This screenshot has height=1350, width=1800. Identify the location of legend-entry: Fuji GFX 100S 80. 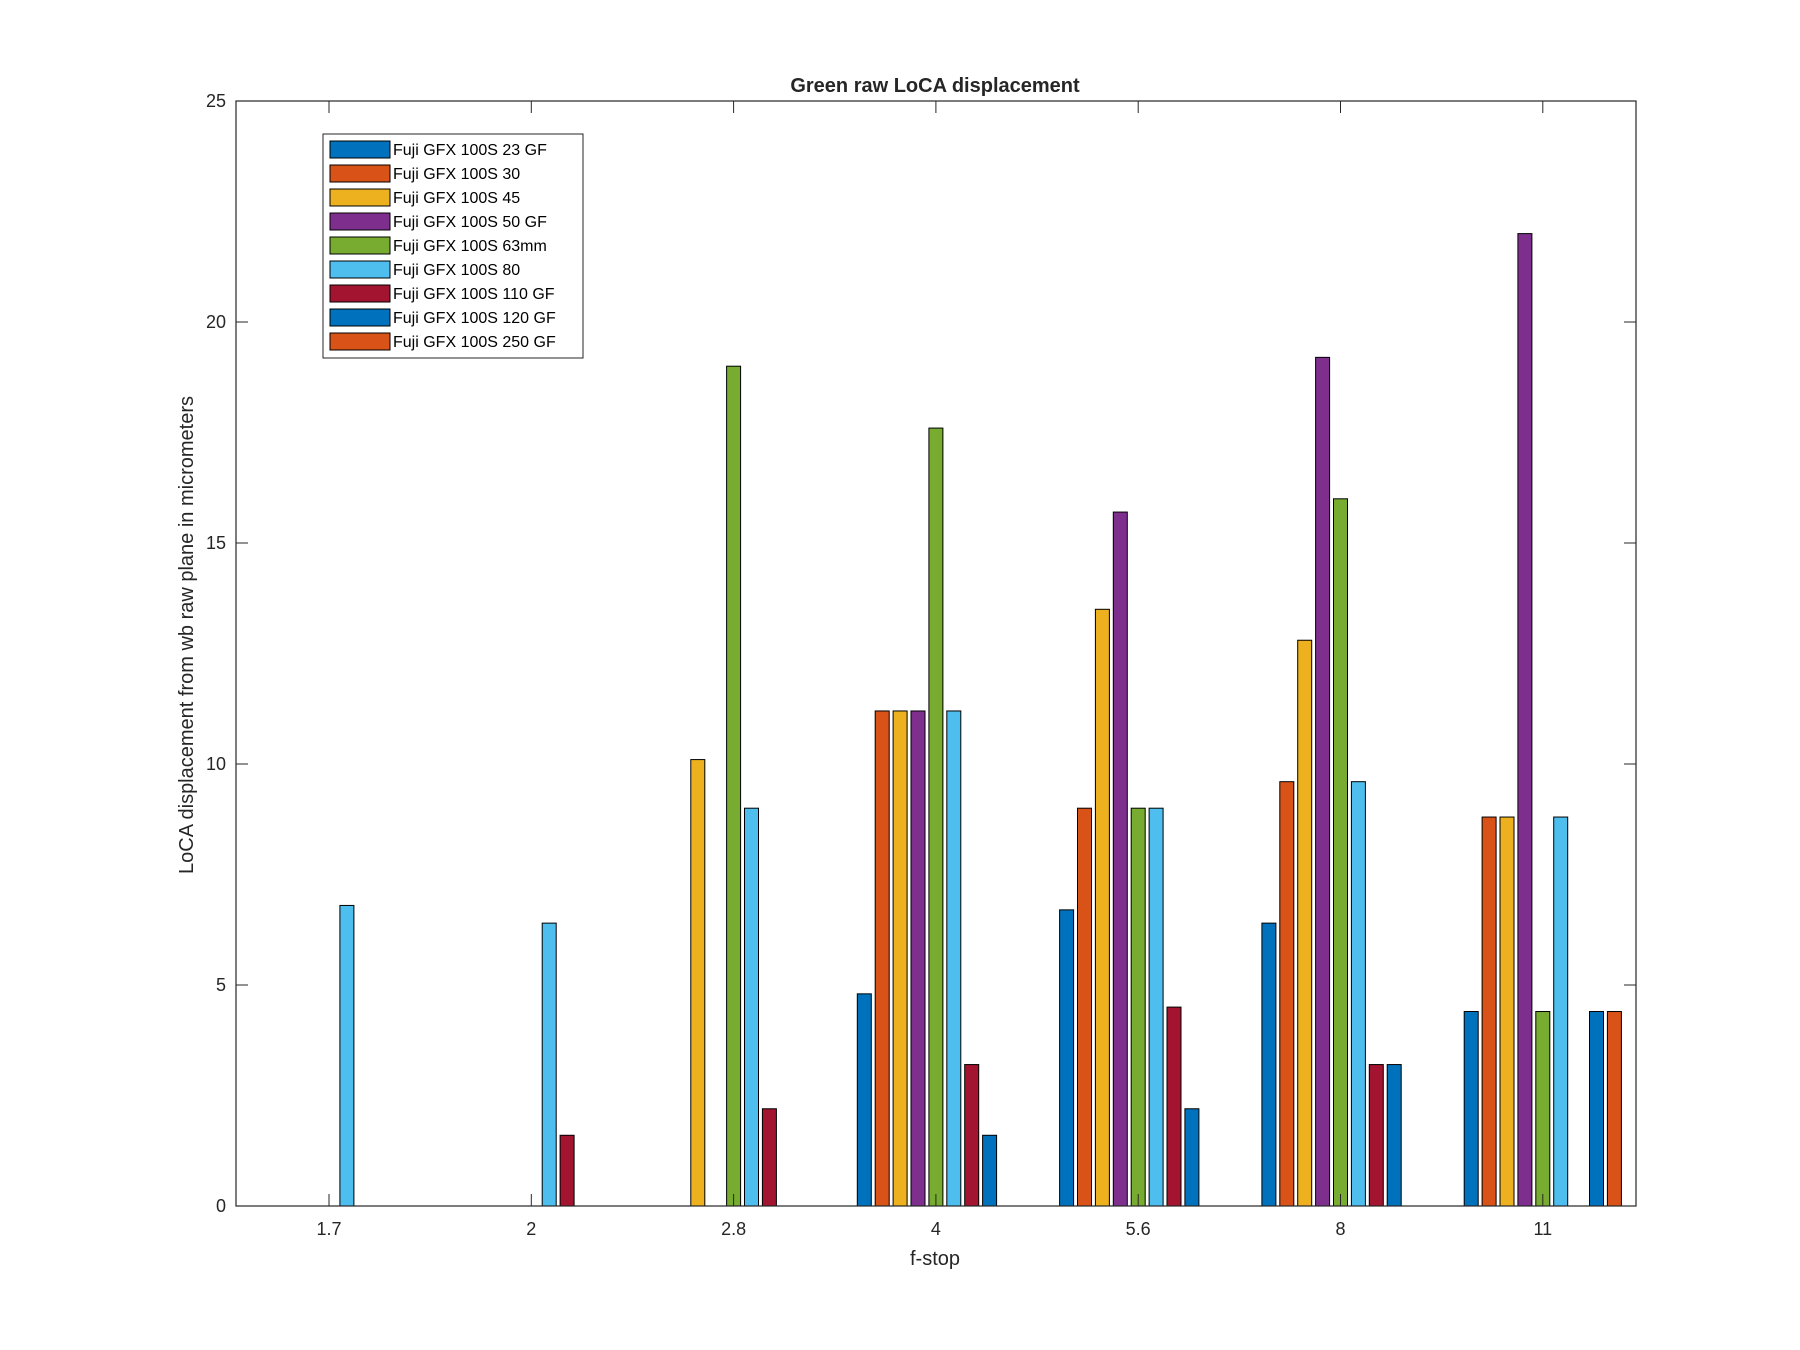
(456, 270).